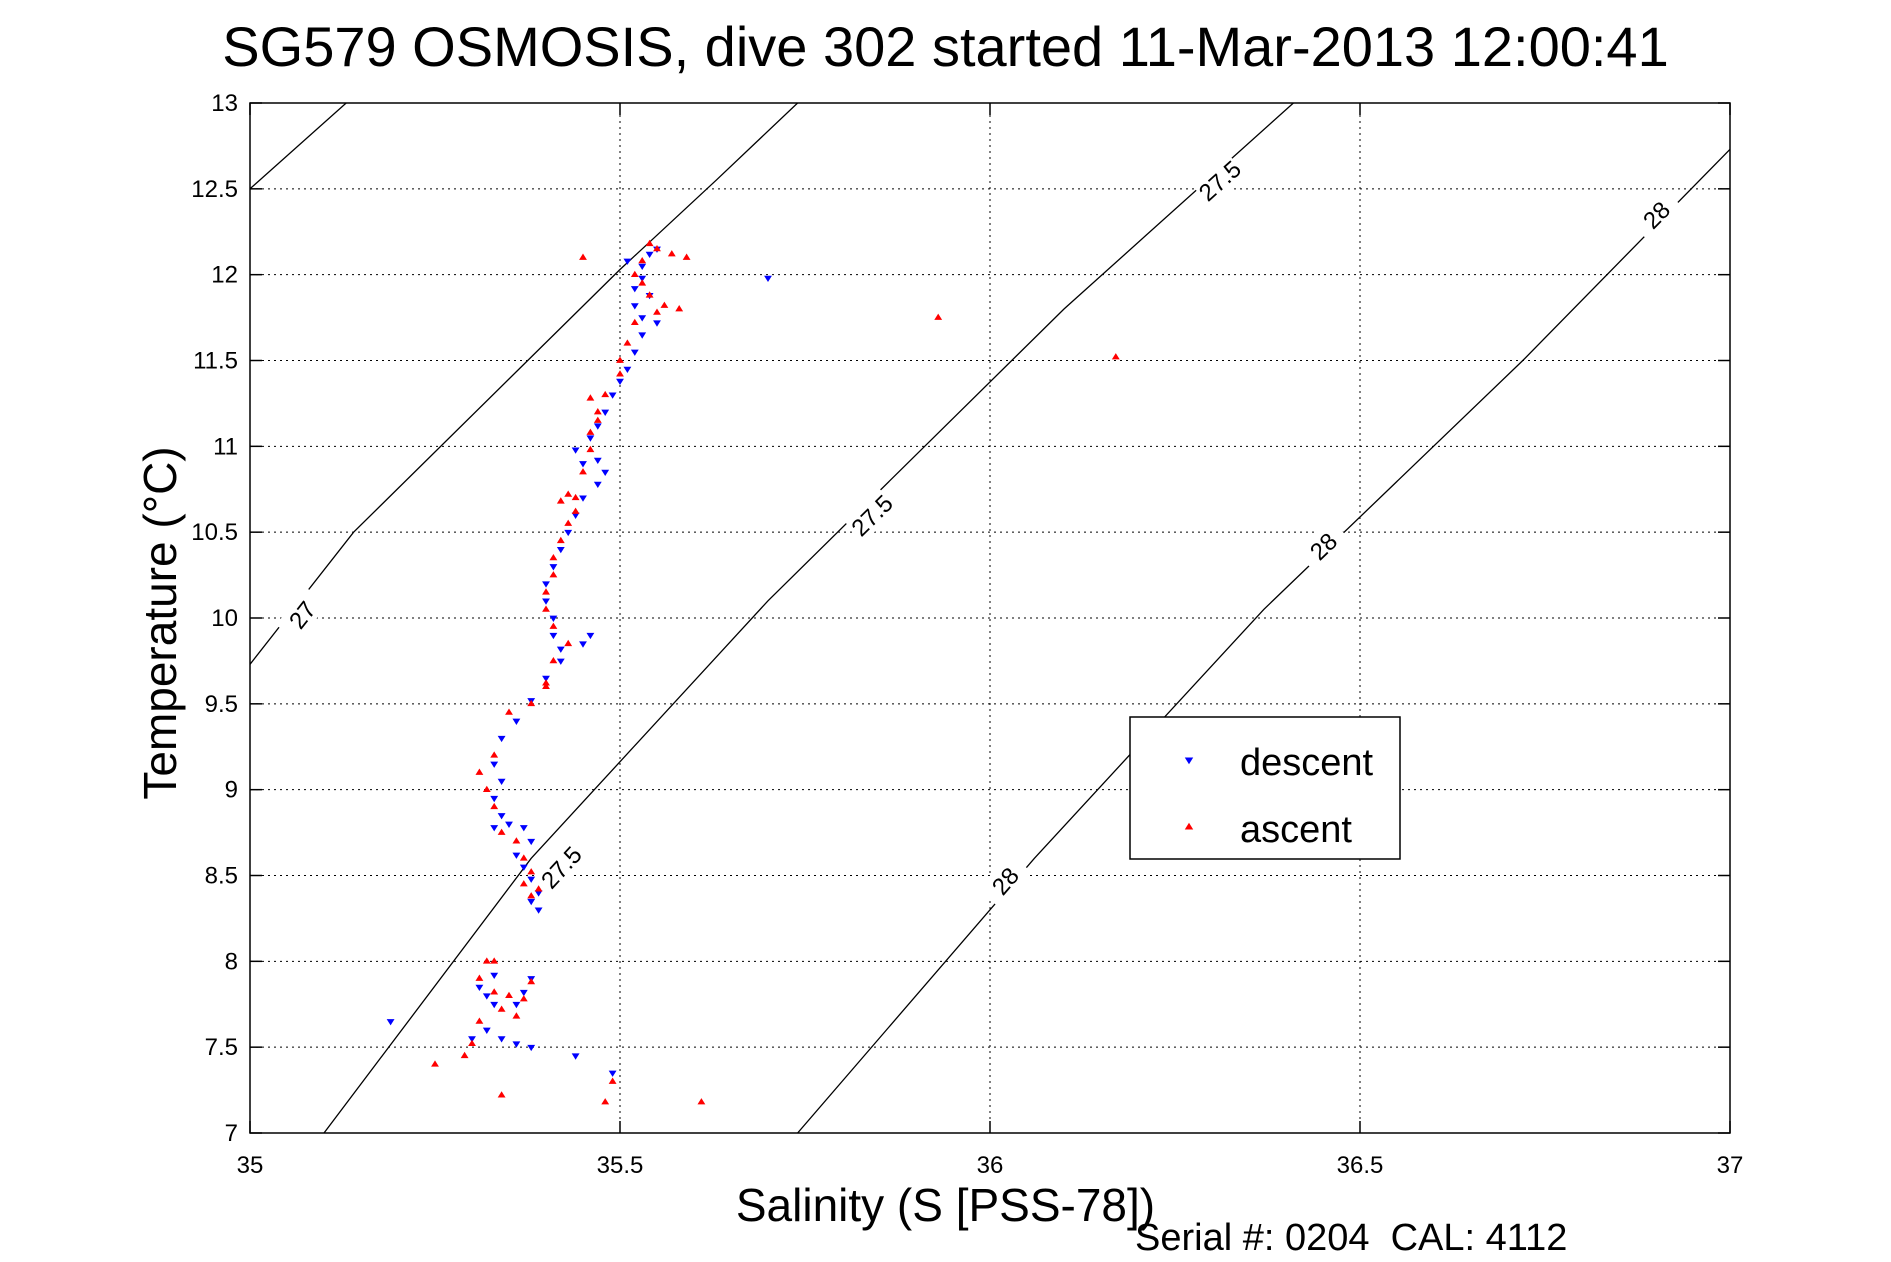  I want to click on x-tick-label: 37, so click(1730, 1165).